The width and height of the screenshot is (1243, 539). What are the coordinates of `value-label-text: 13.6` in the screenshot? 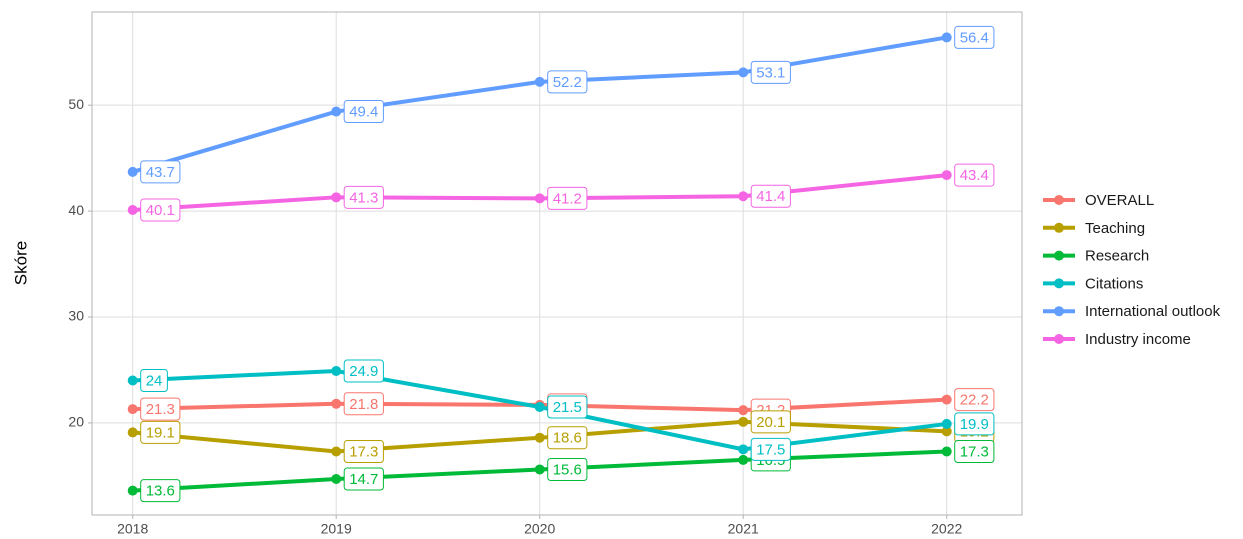 It's located at (160, 491).